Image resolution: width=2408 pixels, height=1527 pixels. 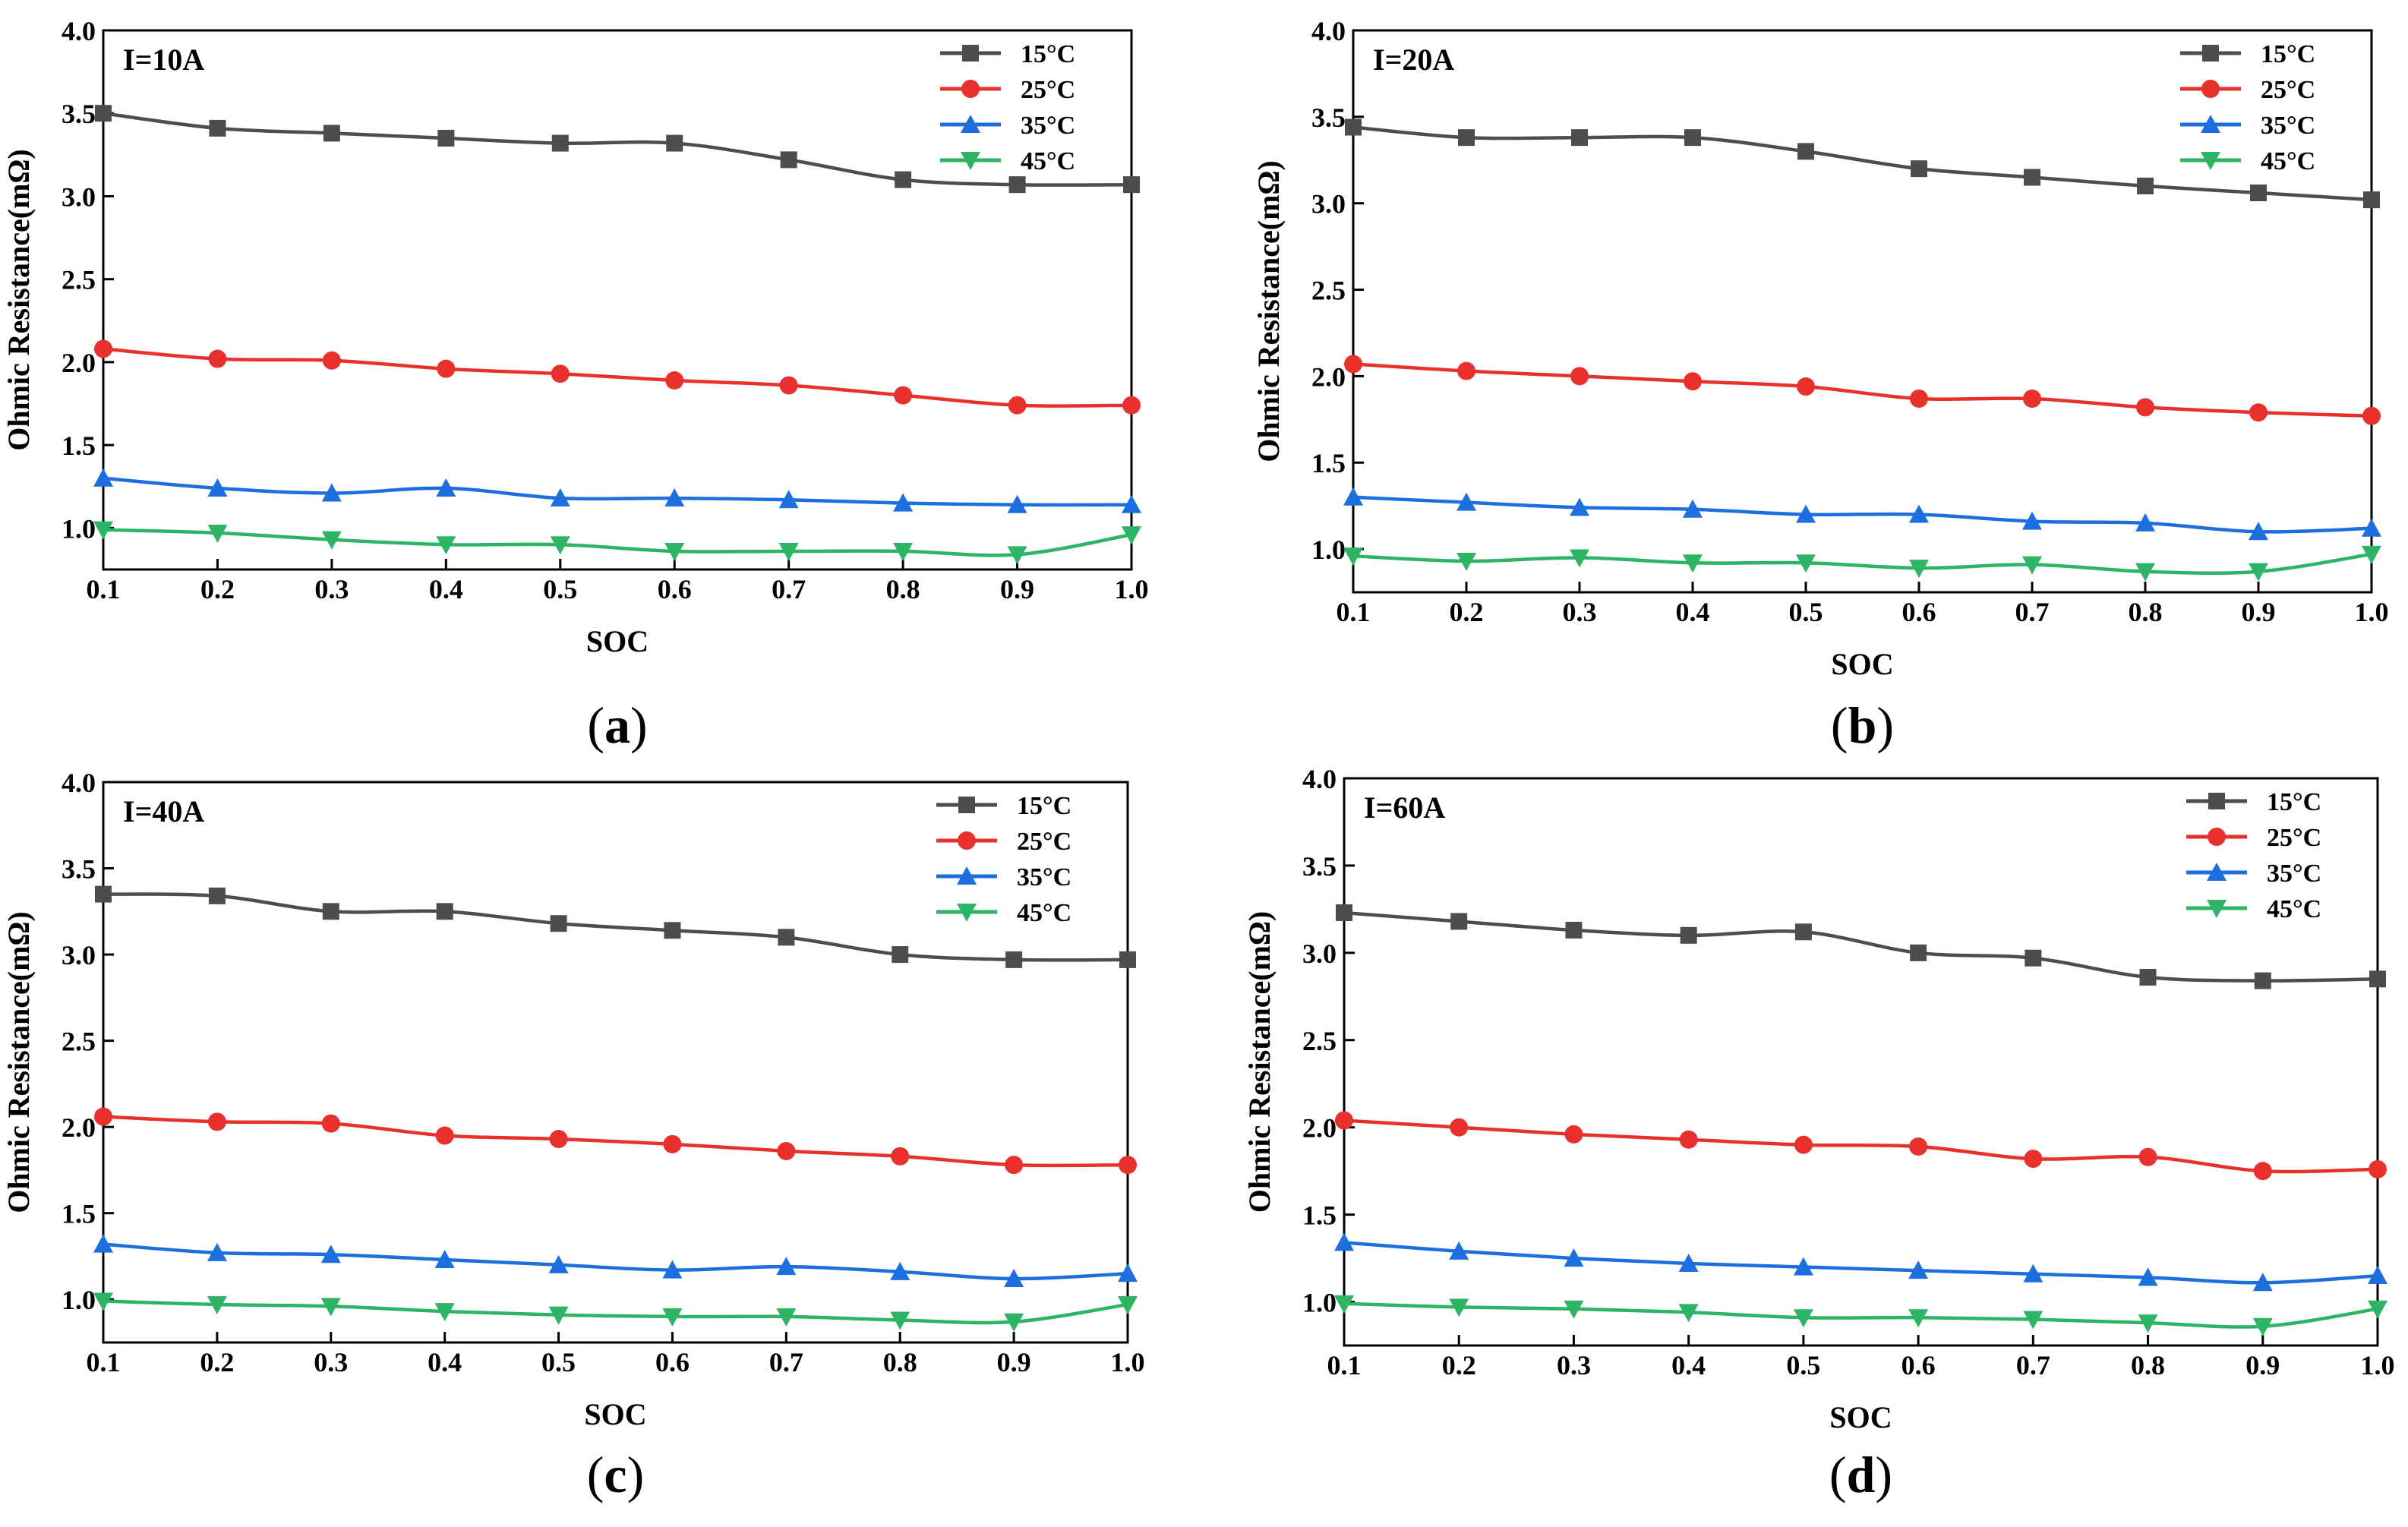 What do you see at coordinates (79, 783) in the screenshot?
I see `panel-c-y-tick-label: 4.0` at bounding box center [79, 783].